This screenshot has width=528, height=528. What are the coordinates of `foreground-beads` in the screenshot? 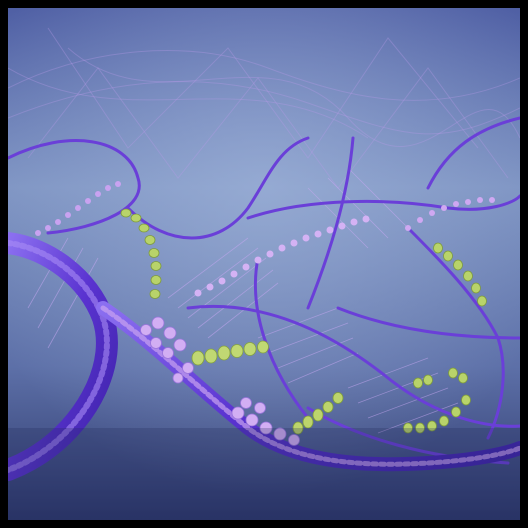 It's located at (220, 381).